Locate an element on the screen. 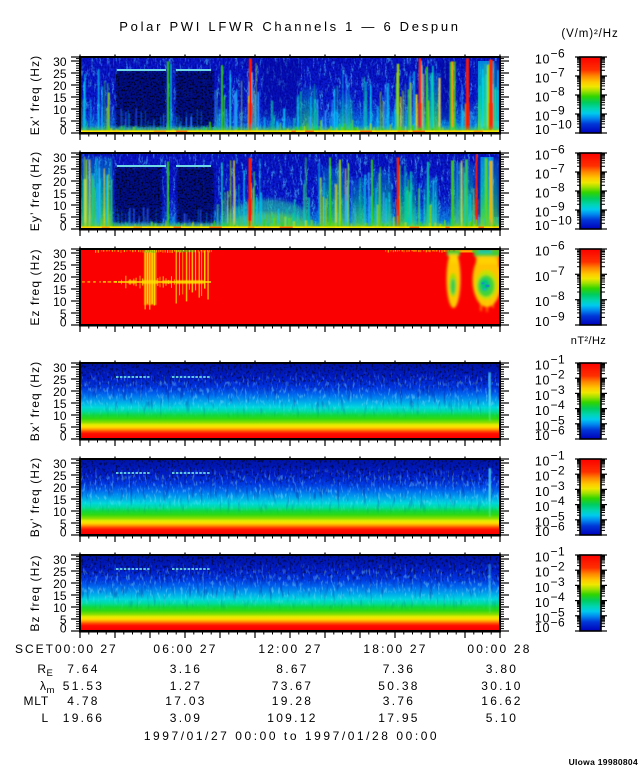 The width and height of the screenshot is (640, 768). svg-text: 3.09 is located at coordinates (186, 718).